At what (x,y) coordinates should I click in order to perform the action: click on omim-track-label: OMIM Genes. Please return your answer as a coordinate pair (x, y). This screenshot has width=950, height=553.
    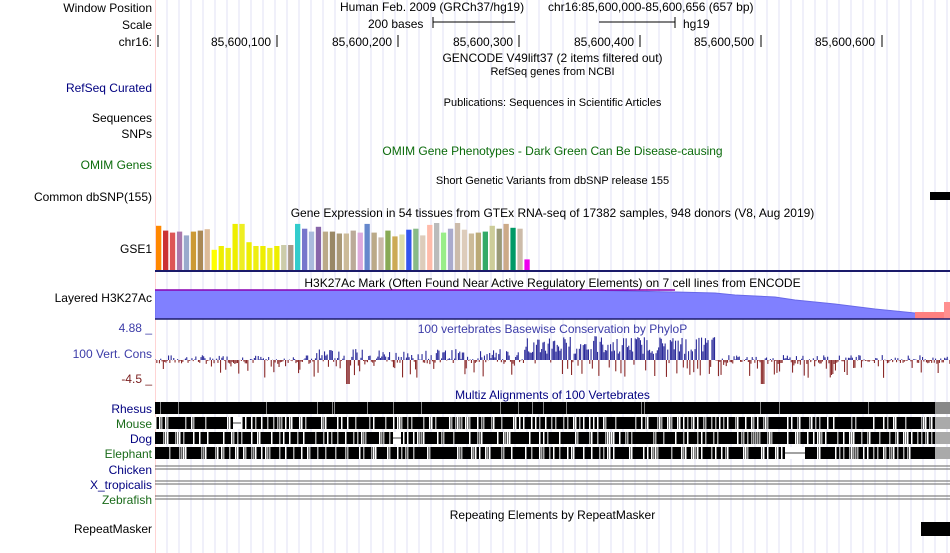
    Looking at the image, I should click on (116, 165).